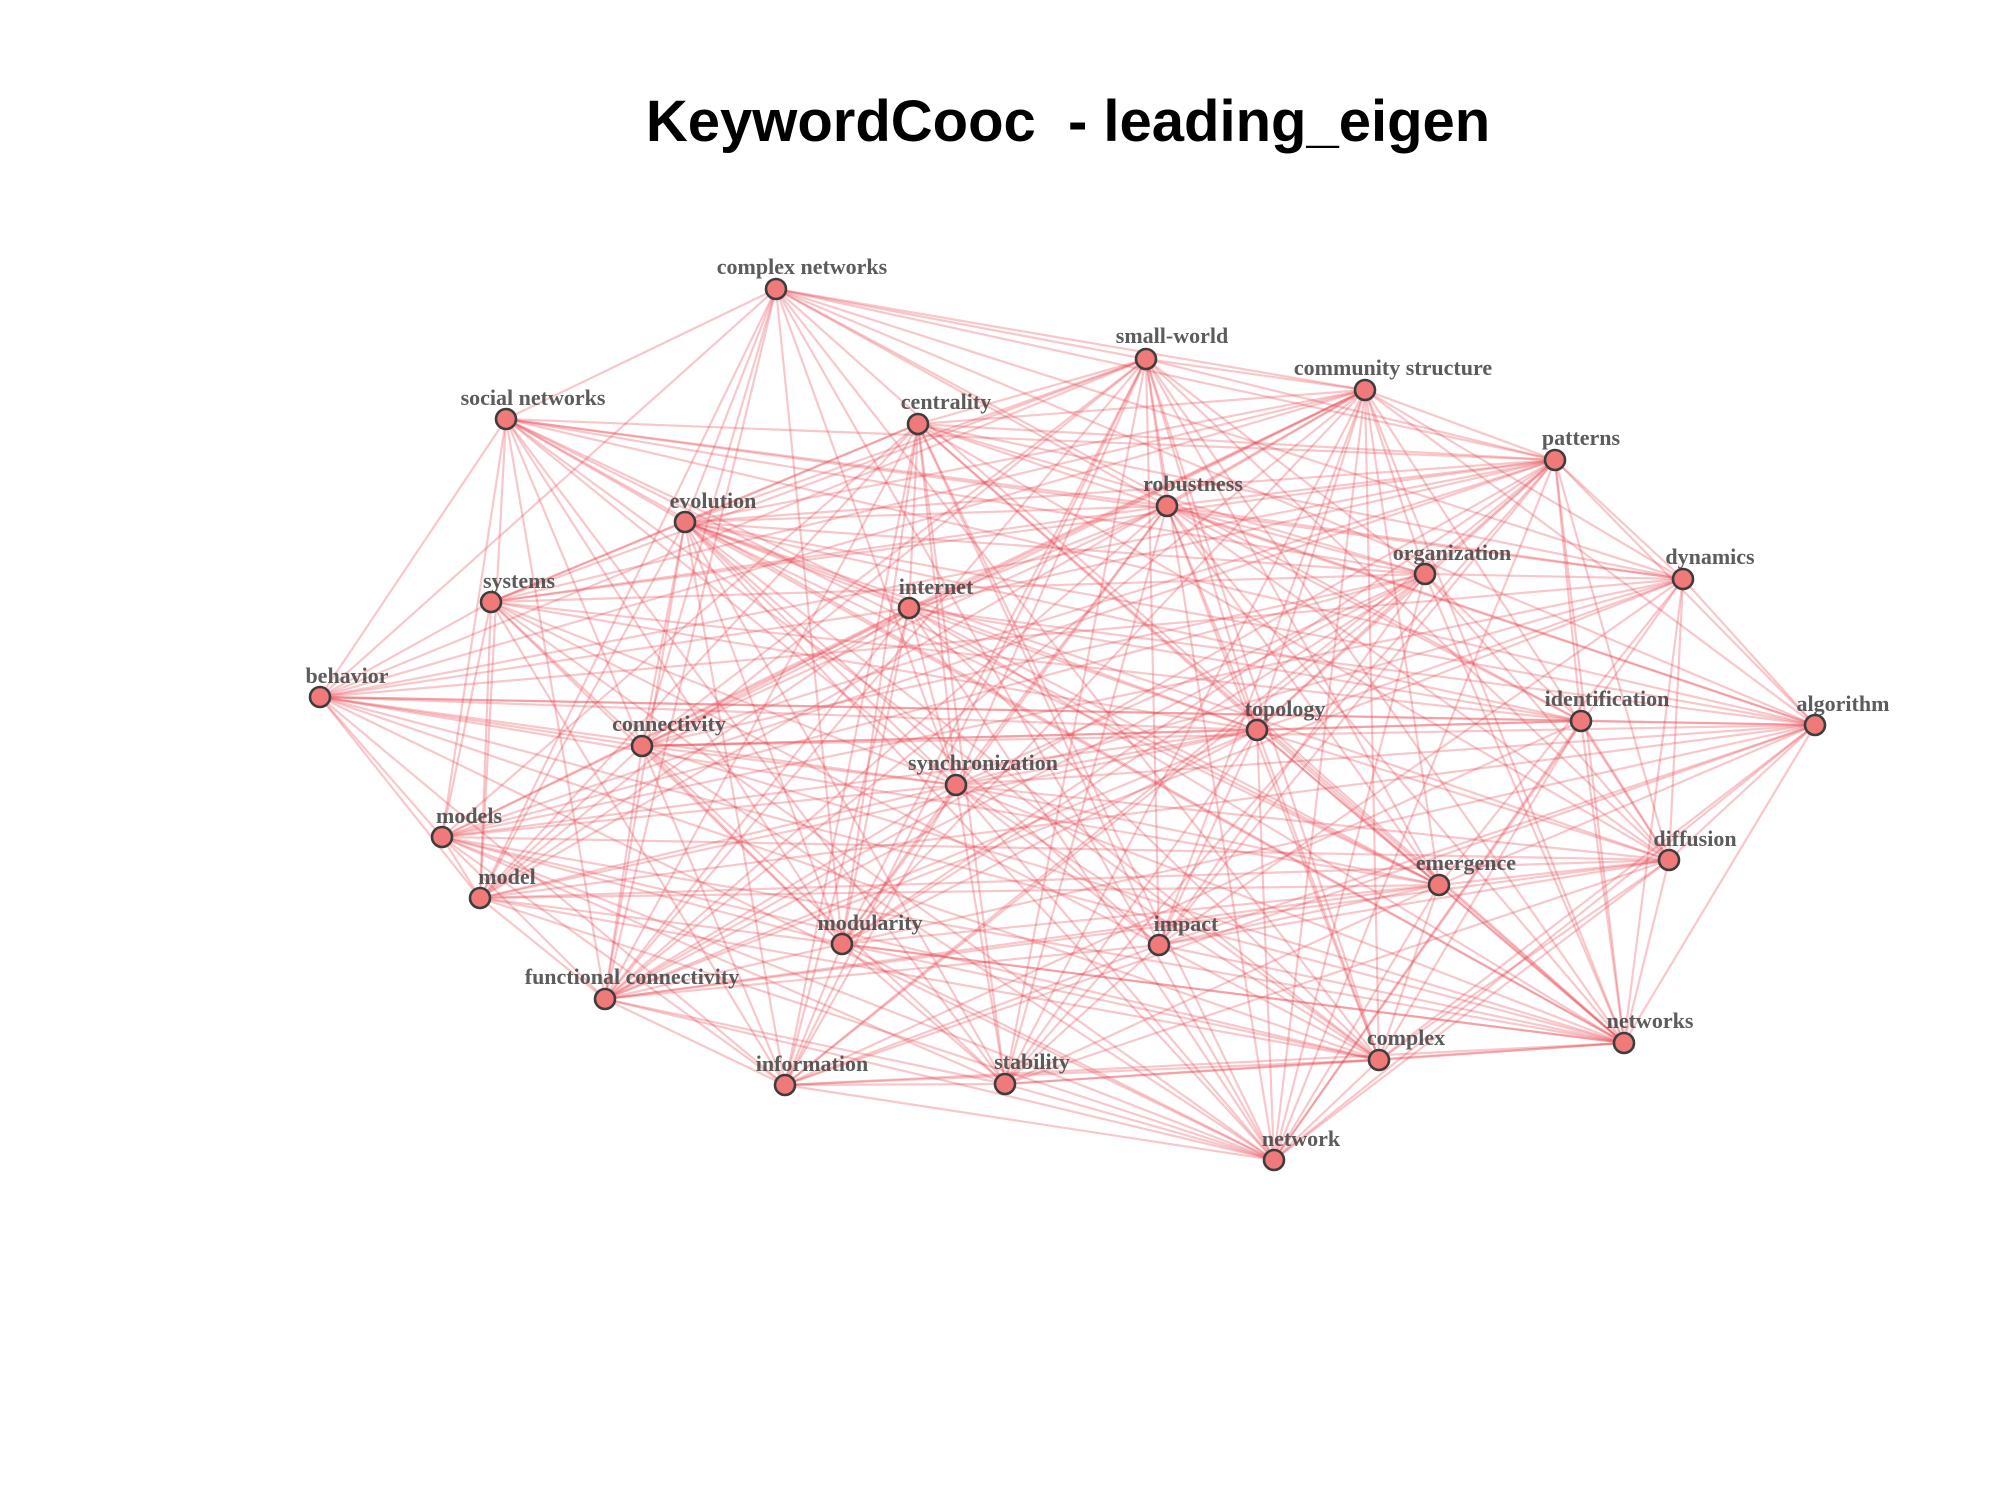  Describe the element at coordinates (895, 1084) in the screenshot. I see `edge-information-stability` at that location.